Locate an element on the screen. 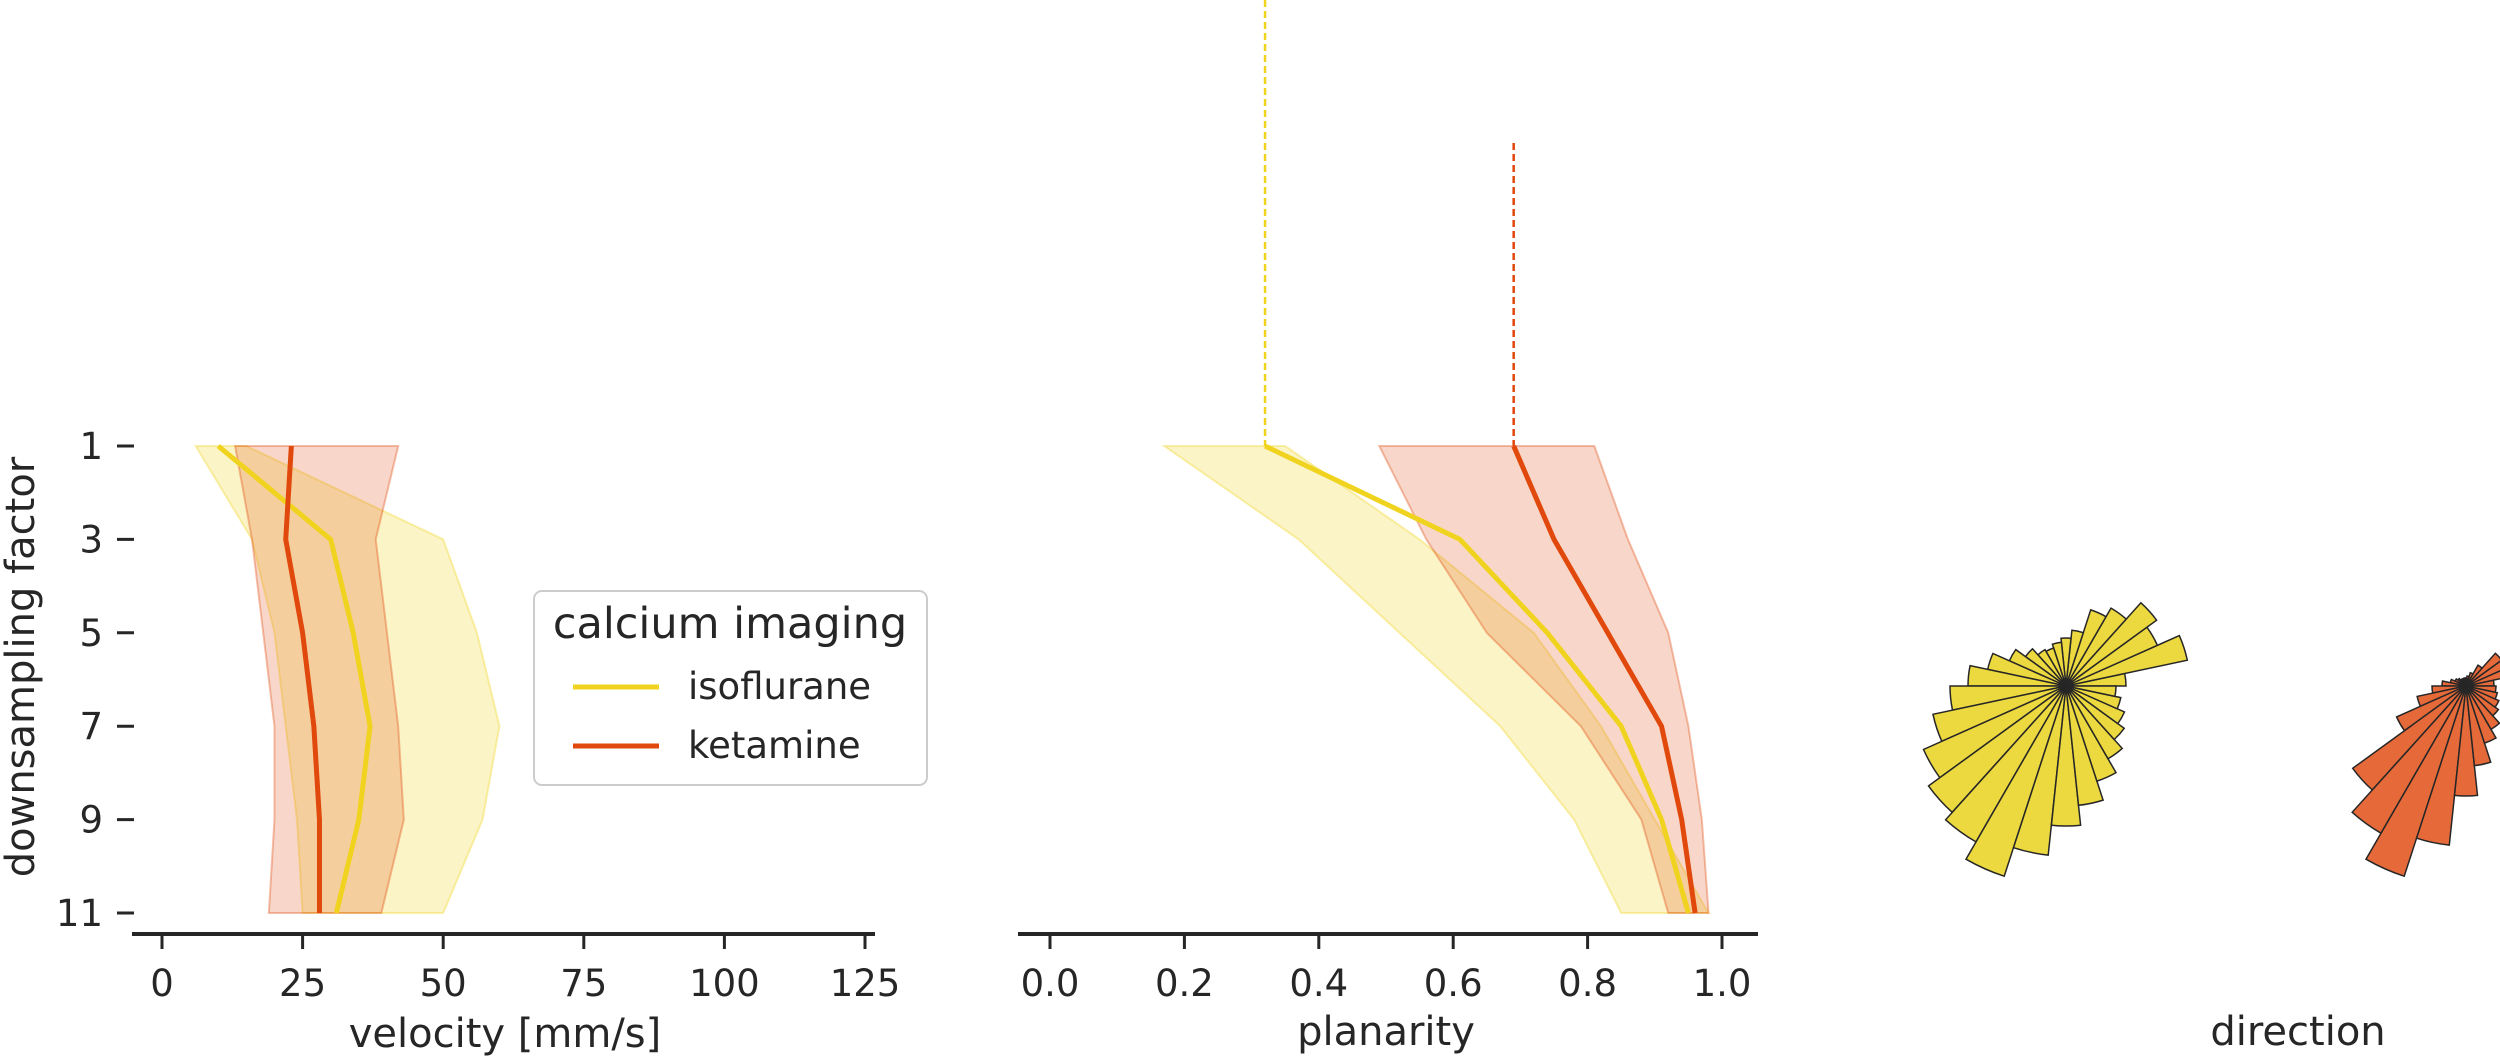 This screenshot has width=2500, height=1059. planarity-x-tick-label: 0.4 is located at coordinates (1318, 983).